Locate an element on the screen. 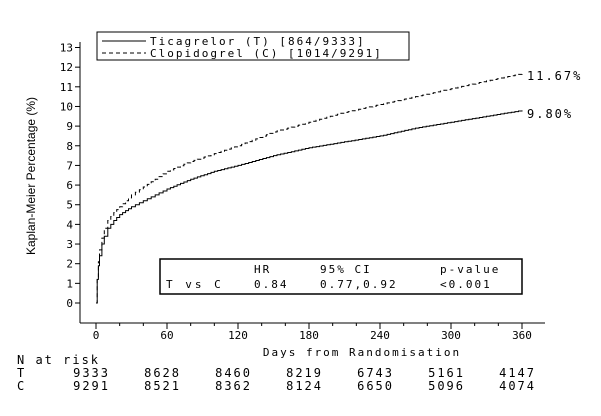 Image resolution: width=601 pixels, height=416 pixels. stats-row-hr: 0.84 is located at coordinates (271, 284).